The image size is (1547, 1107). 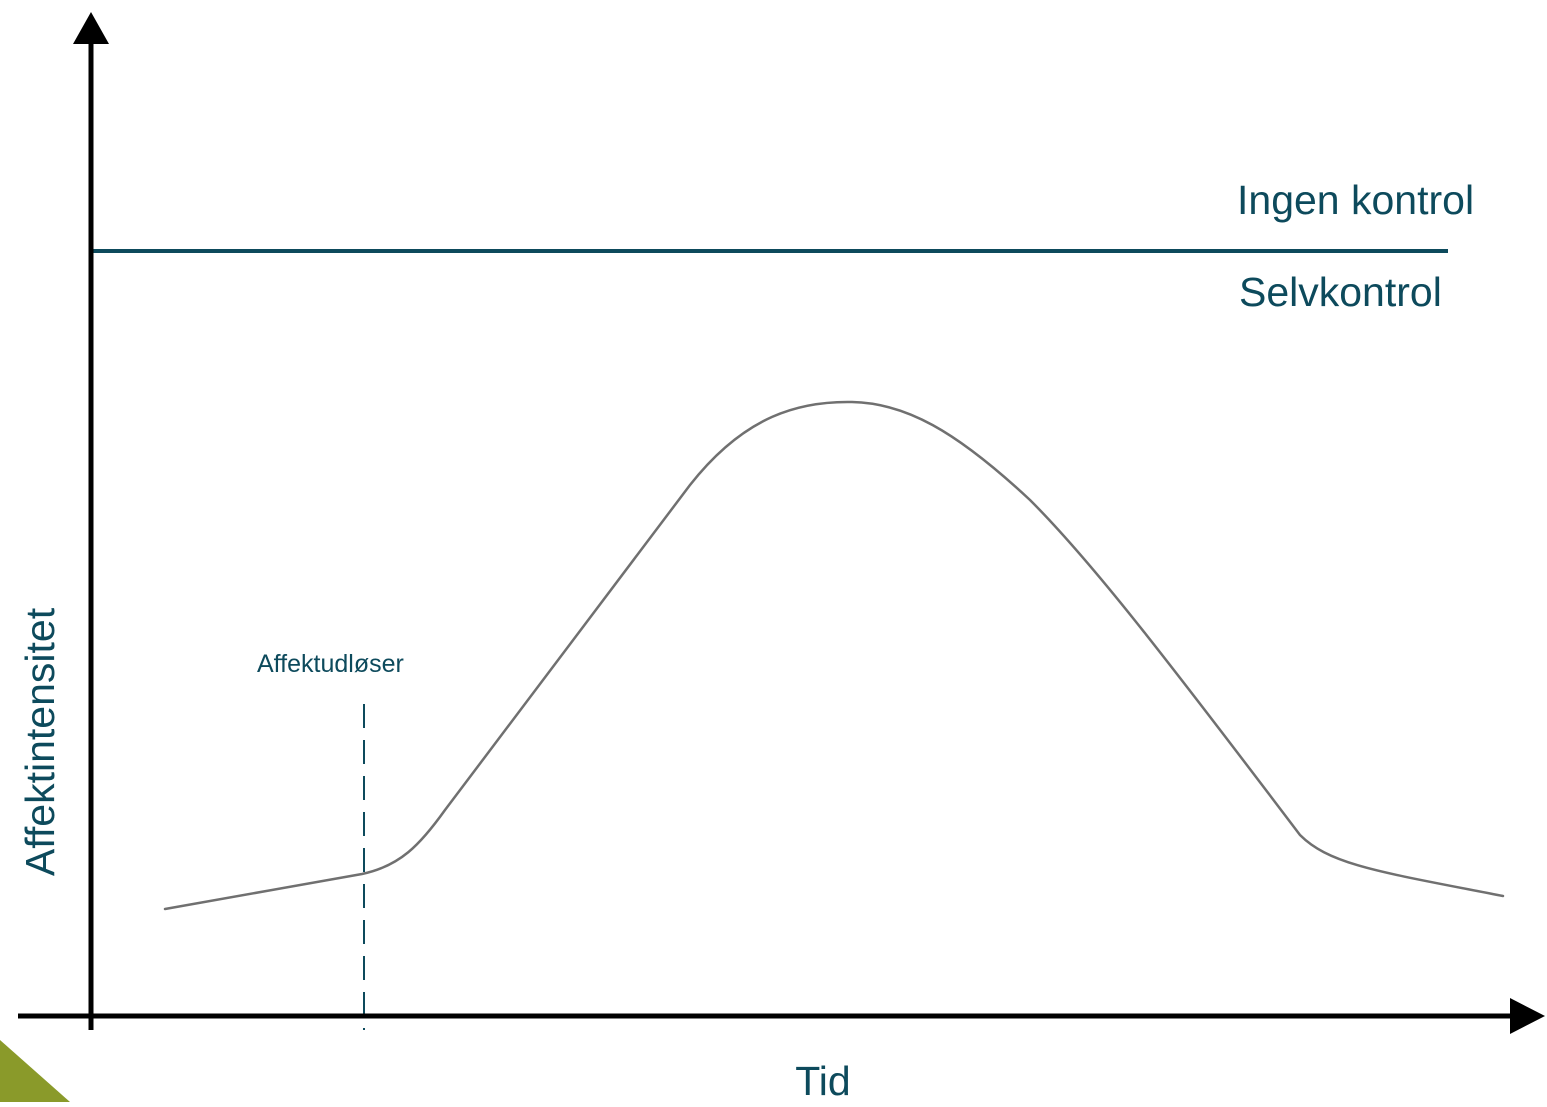 What do you see at coordinates (1527, 1016) in the screenshot?
I see `x-axis-arrowhead` at bounding box center [1527, 1016].